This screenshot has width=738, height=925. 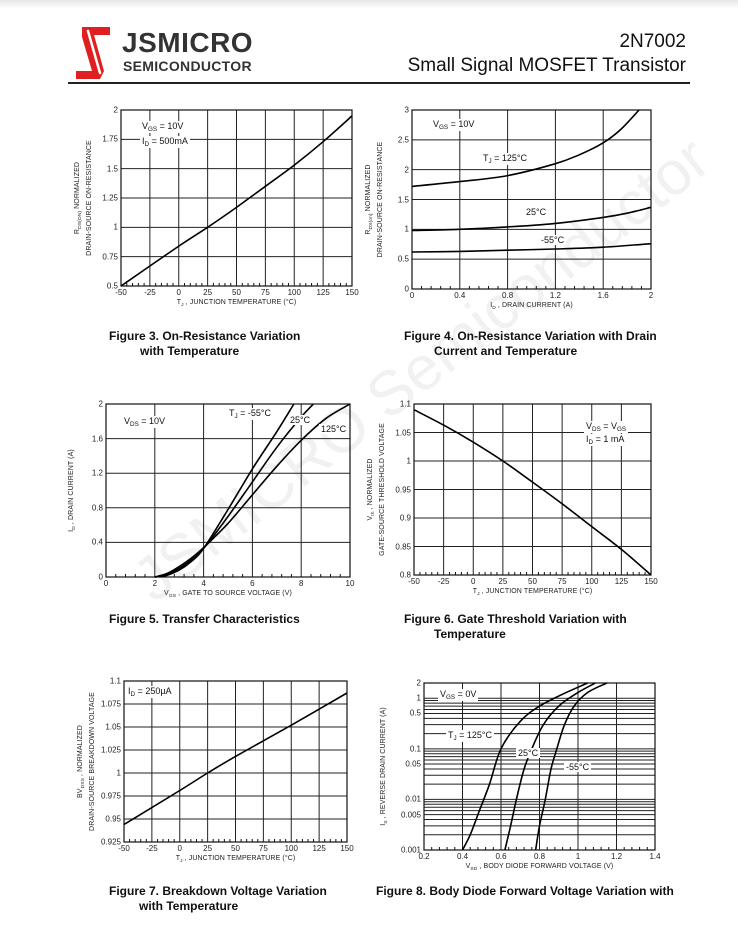 What do you see at coordinates (74, 528) in the screenshot?
I see `subscript: D` at bounding box center [74, 528].